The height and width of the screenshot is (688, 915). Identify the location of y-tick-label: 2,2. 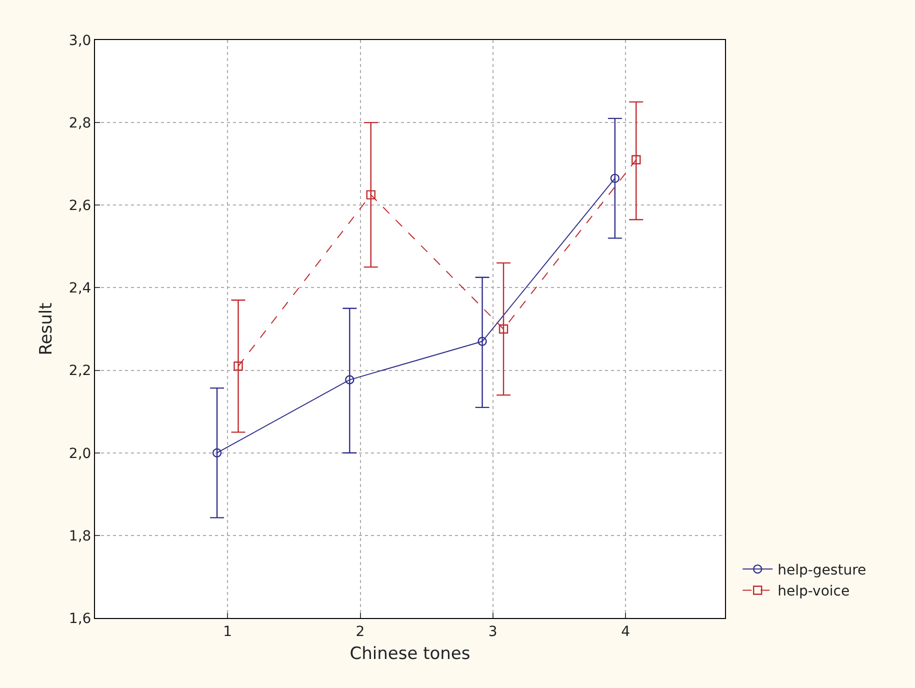
(80, 371).